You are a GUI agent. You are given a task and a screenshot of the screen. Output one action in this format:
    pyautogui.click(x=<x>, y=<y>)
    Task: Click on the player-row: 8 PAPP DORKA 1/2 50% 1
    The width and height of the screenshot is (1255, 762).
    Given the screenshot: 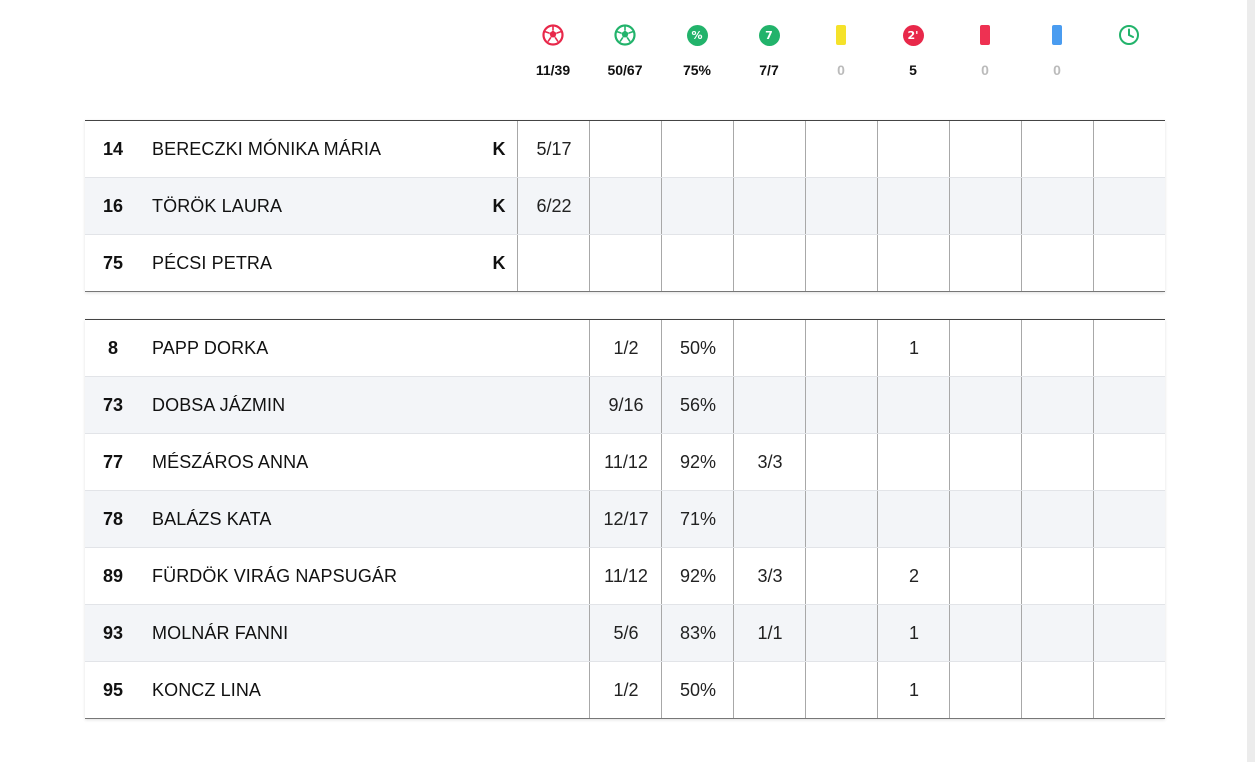 What is the action you would take?
    pyautogui.click(x=625, y=348)
    